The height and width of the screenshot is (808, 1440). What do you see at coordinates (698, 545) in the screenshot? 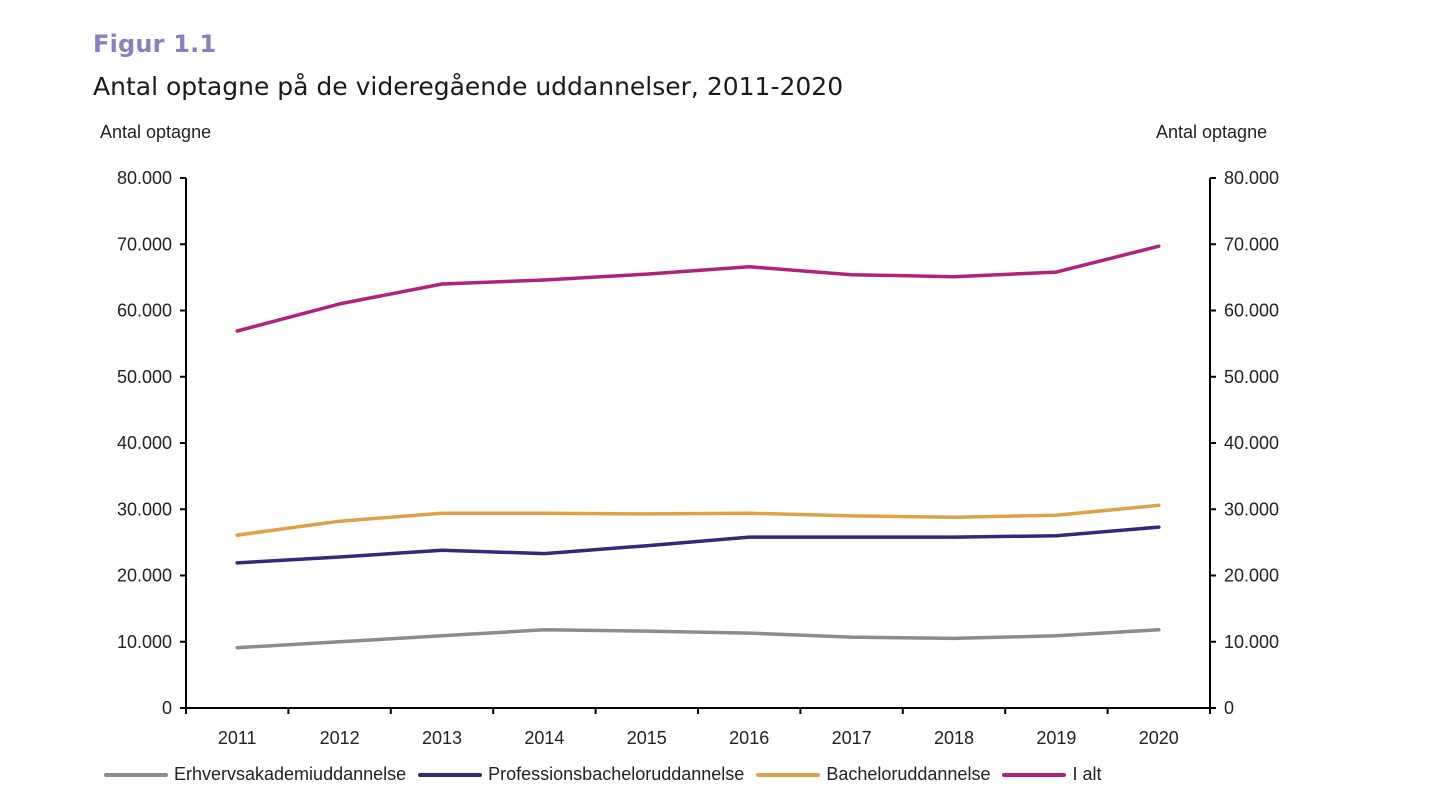
I see `series-line-professionsbacheloruddannelse` at bounding box center [698, 545].